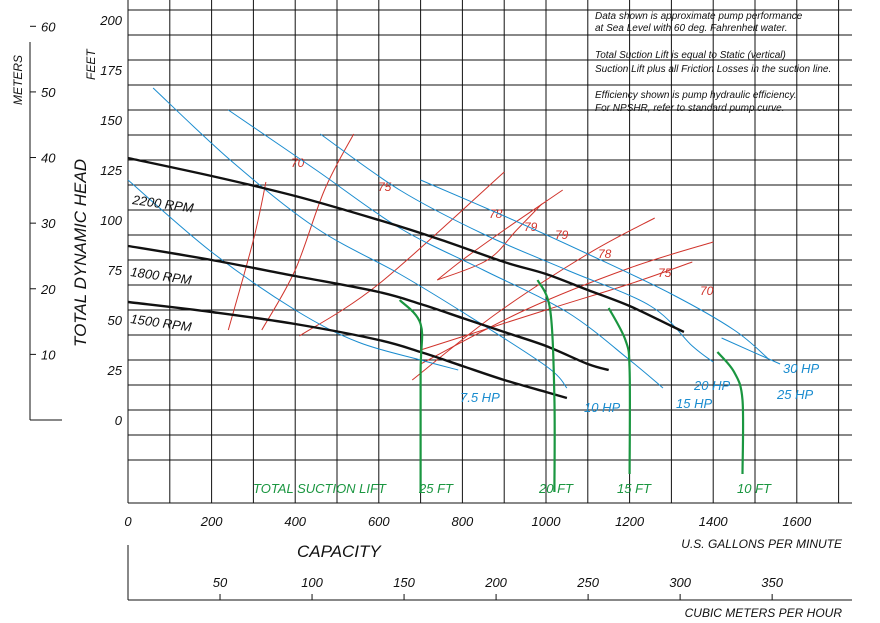 The height and width of the screenshot is (623, 880). Describe the element at coordinates (111, 220) in the screenshot. I see `feet-tick-label: 100` at that location.